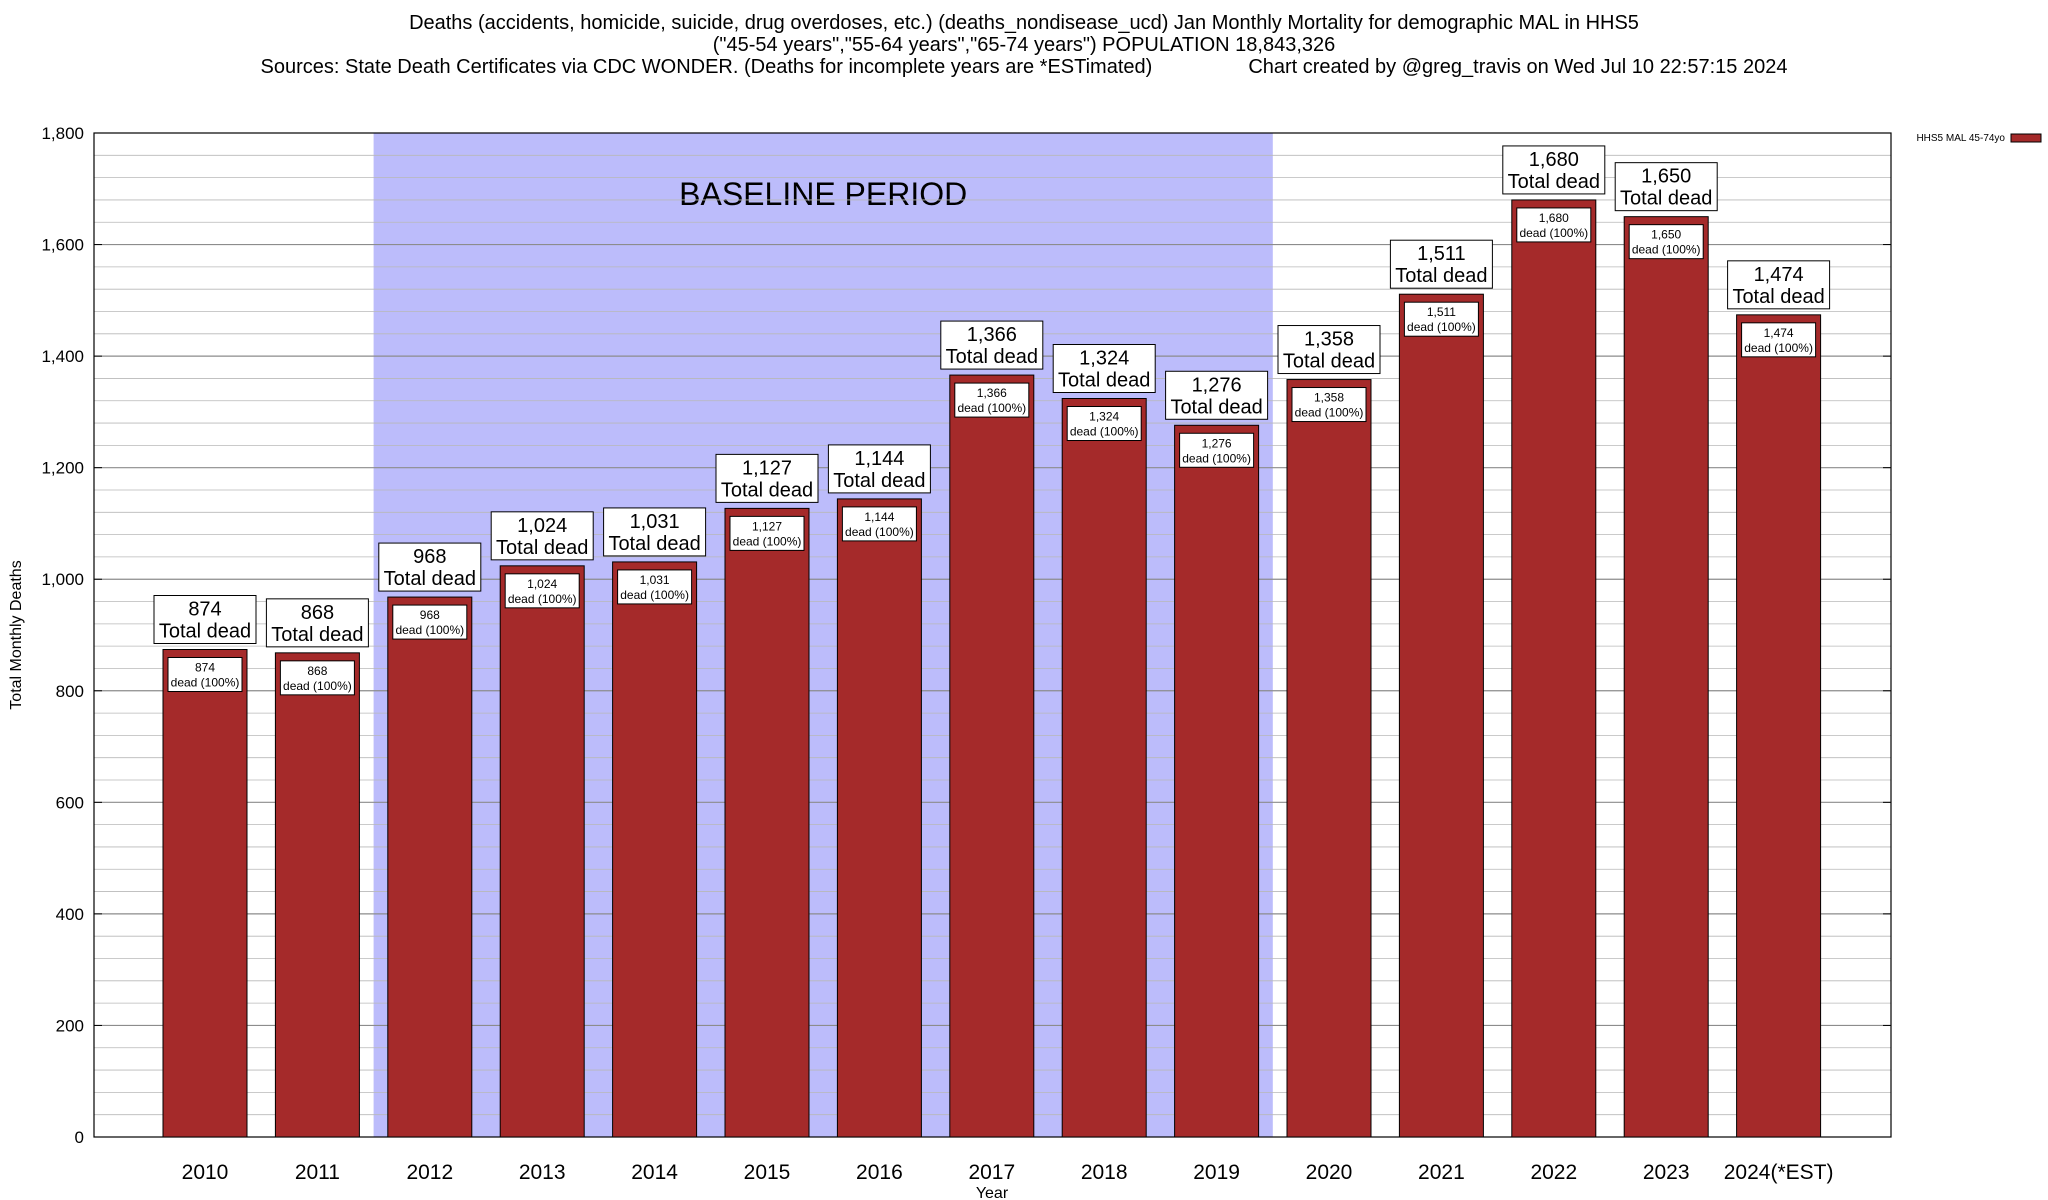 The height and width of the screenshot is (1200, 2048). Describe the element at coordinates (205, 1172) in the screenshot. I see `x-tick-label: 2010` at that location.